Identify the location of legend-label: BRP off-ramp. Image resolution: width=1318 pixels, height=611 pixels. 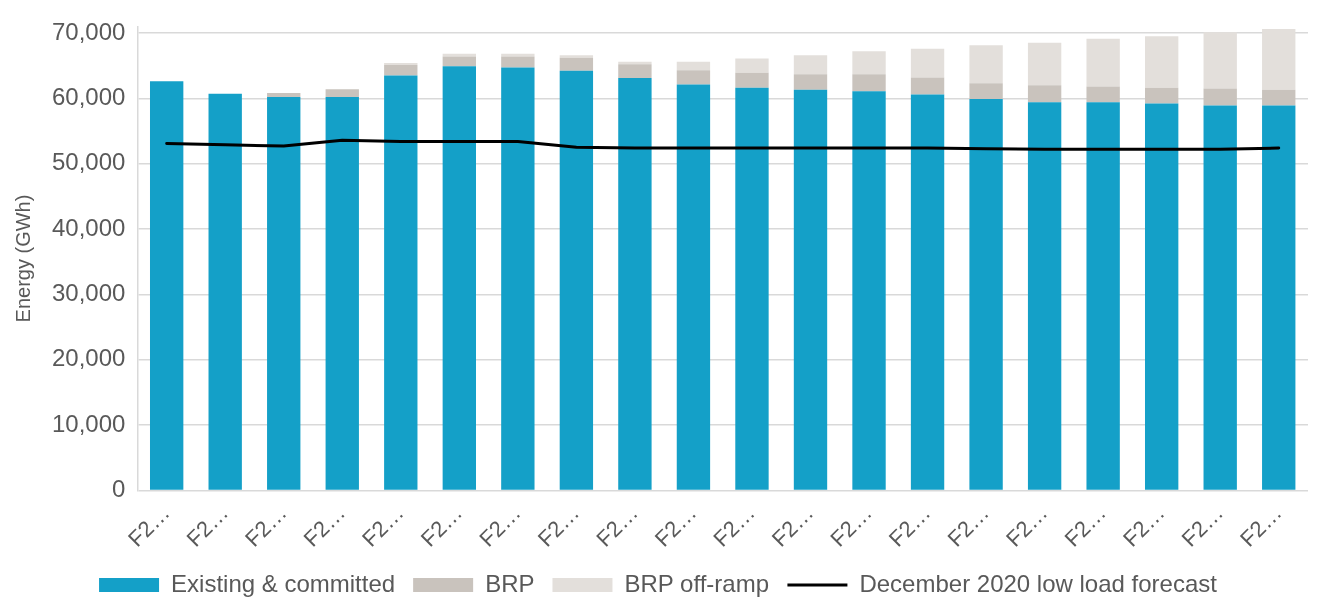
(696, 583).